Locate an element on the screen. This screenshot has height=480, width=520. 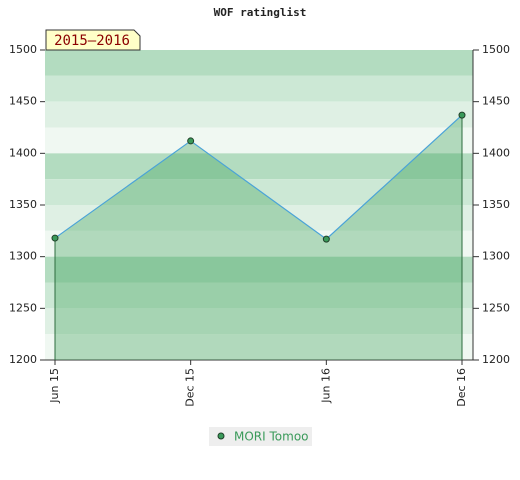
y-tick-label: 1300 is located at coordinates (23, 256).